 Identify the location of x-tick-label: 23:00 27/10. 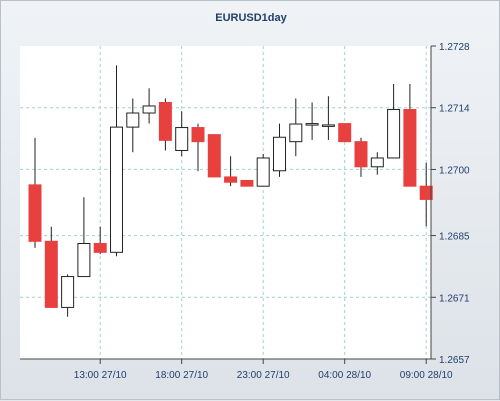
(263, 375).